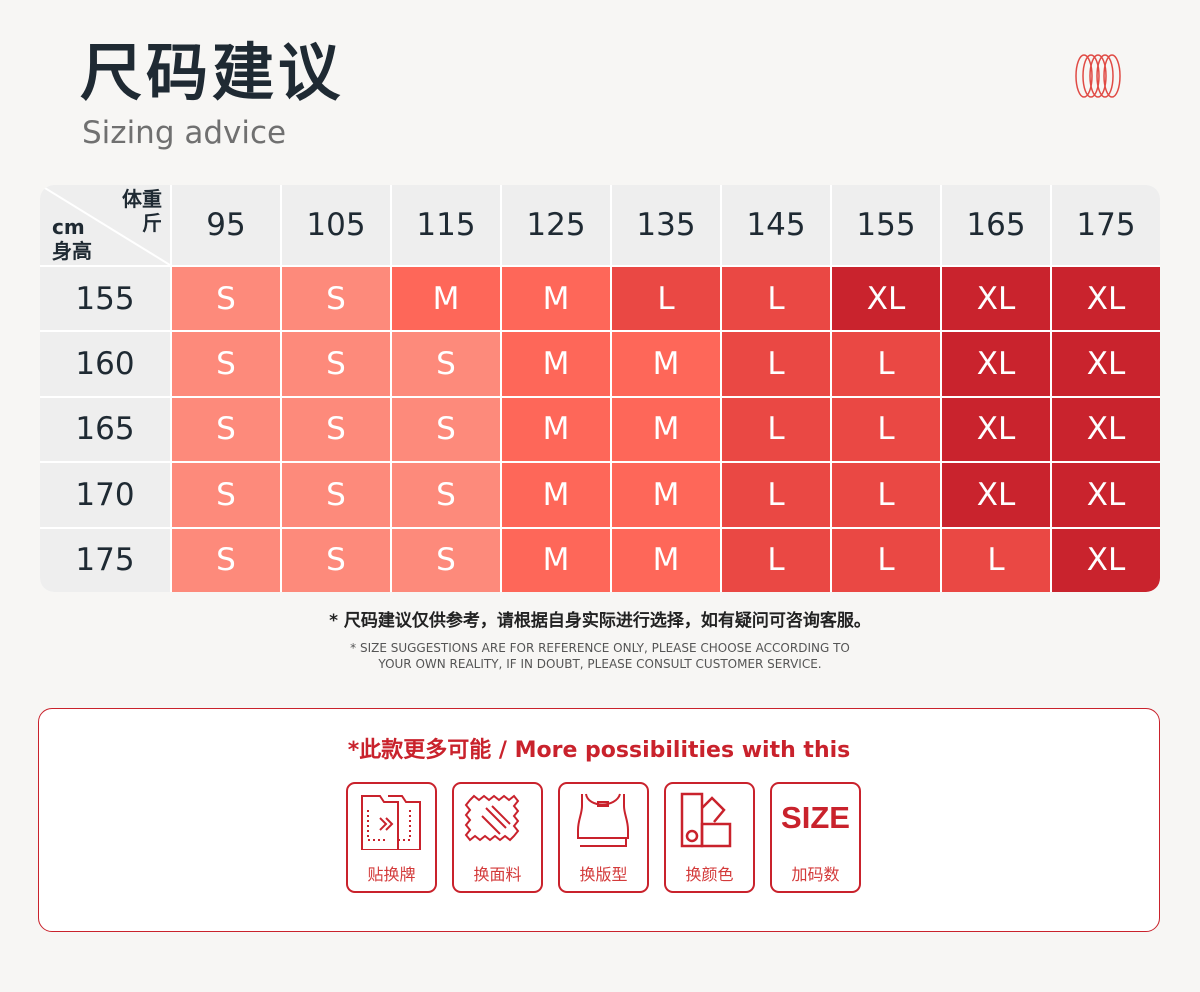 This screenshot has width=1200, height=992. Describe the element at coordinates (706, 820) in the screenshot. I see `color-swatch-icon` at that location.